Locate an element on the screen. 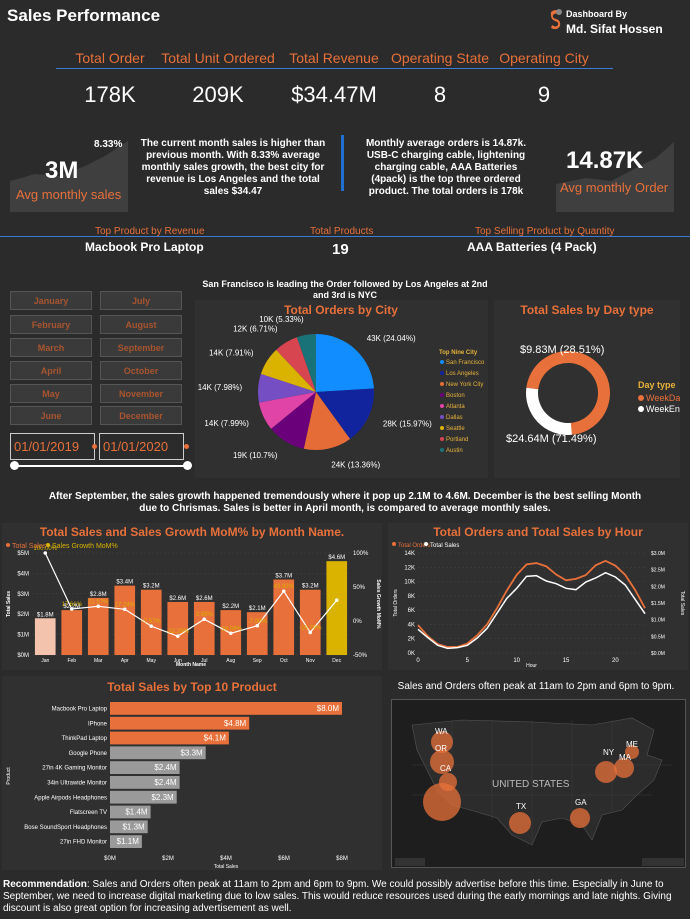 The width and height of the screenshot is (690, 919). map-bubble-wa is located at coordinates (442, 742).